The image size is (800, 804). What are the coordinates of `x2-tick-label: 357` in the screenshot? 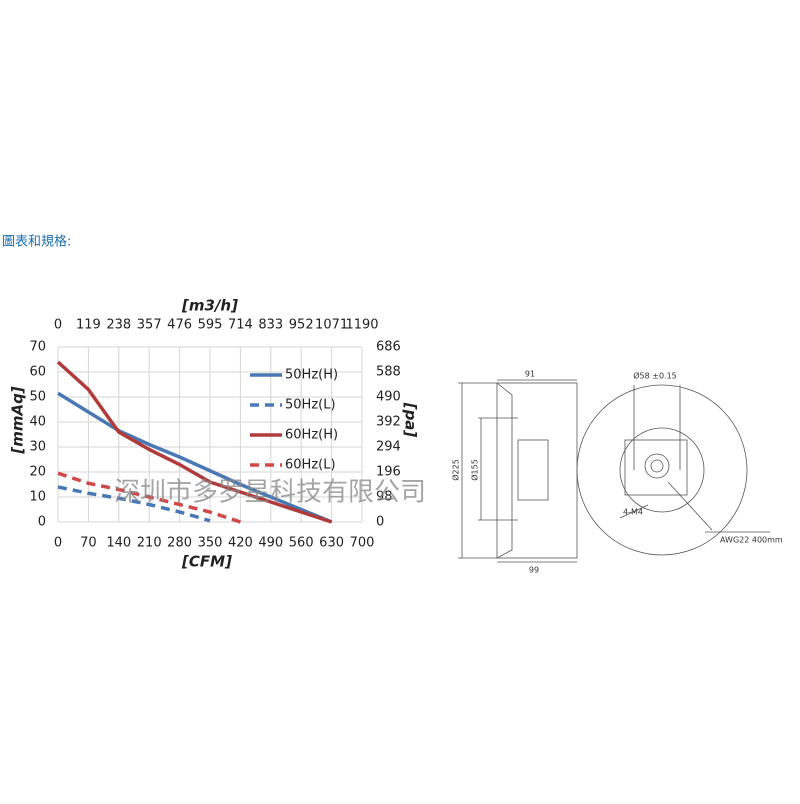 It's located at (149, 325).